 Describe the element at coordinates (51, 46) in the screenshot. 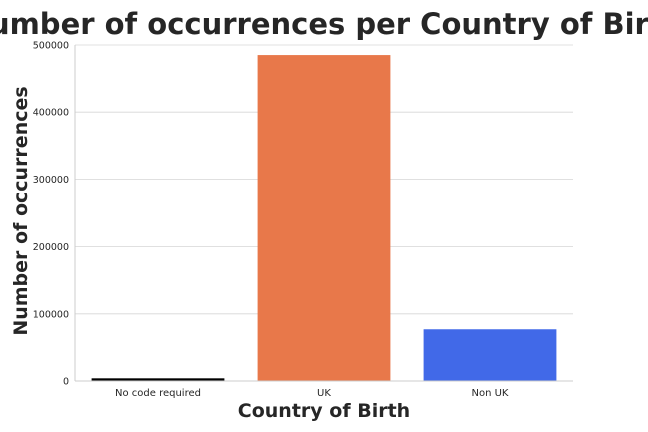

I see `y-tick-label: 500000` at that location.